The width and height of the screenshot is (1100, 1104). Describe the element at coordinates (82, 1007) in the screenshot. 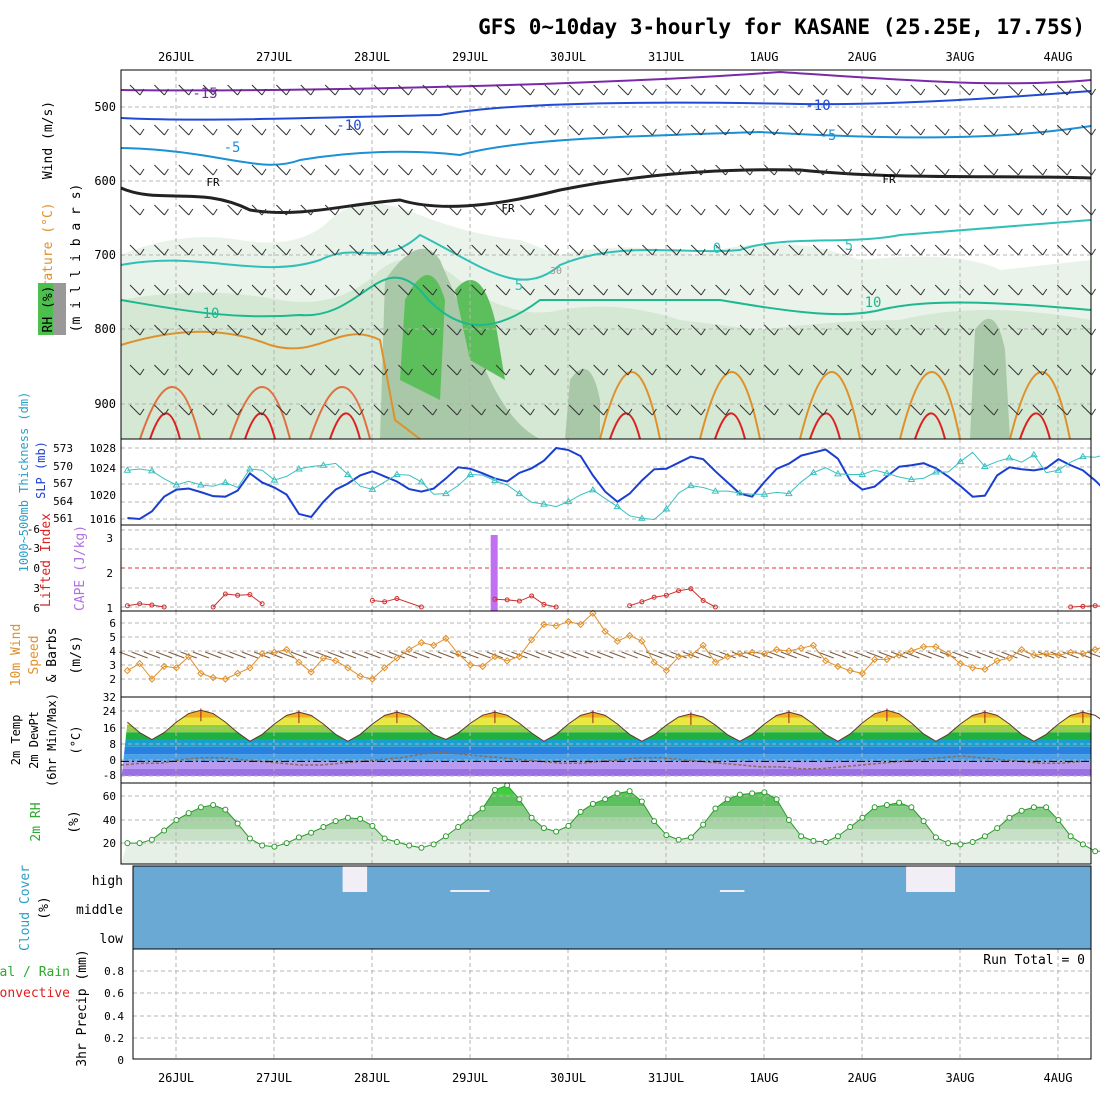

I see `precip-axis-label: 3hr Precip (mm)` at that location.